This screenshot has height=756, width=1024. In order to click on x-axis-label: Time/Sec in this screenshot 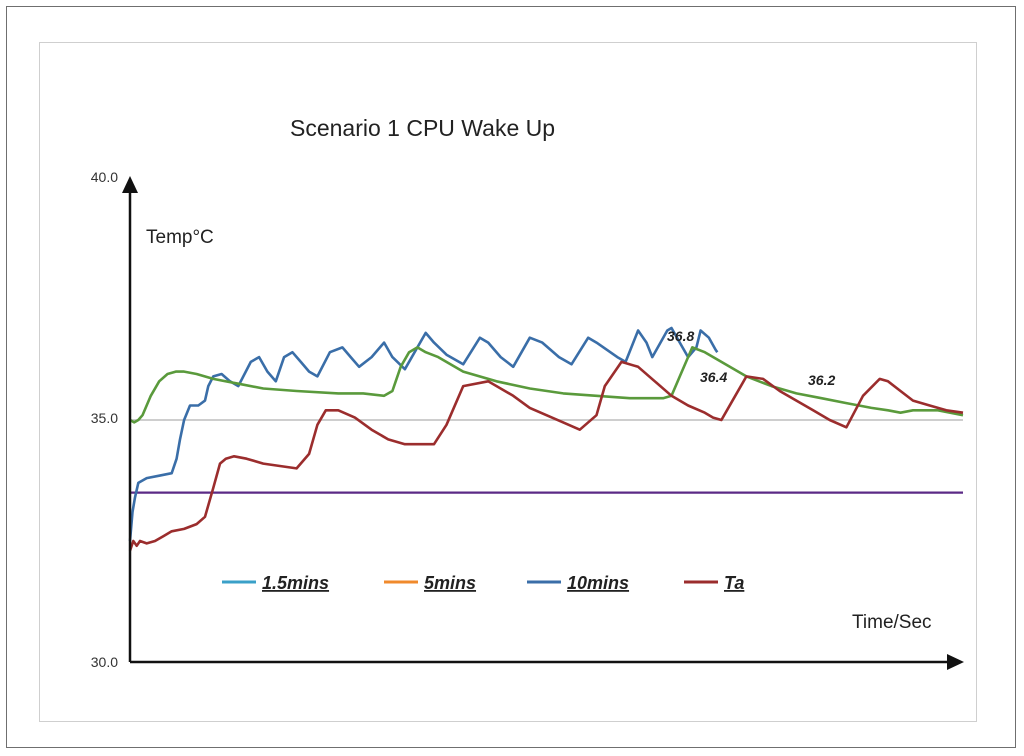, I will do `click(892, 622)`.